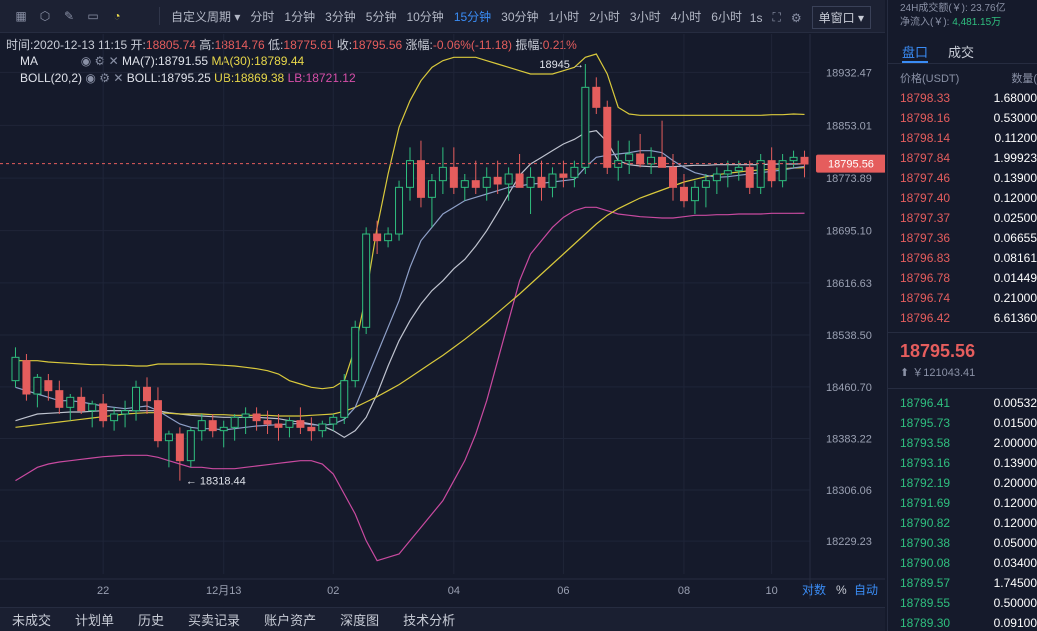  I want to click on ask-qty: 0.13900, so click(1015, 178).